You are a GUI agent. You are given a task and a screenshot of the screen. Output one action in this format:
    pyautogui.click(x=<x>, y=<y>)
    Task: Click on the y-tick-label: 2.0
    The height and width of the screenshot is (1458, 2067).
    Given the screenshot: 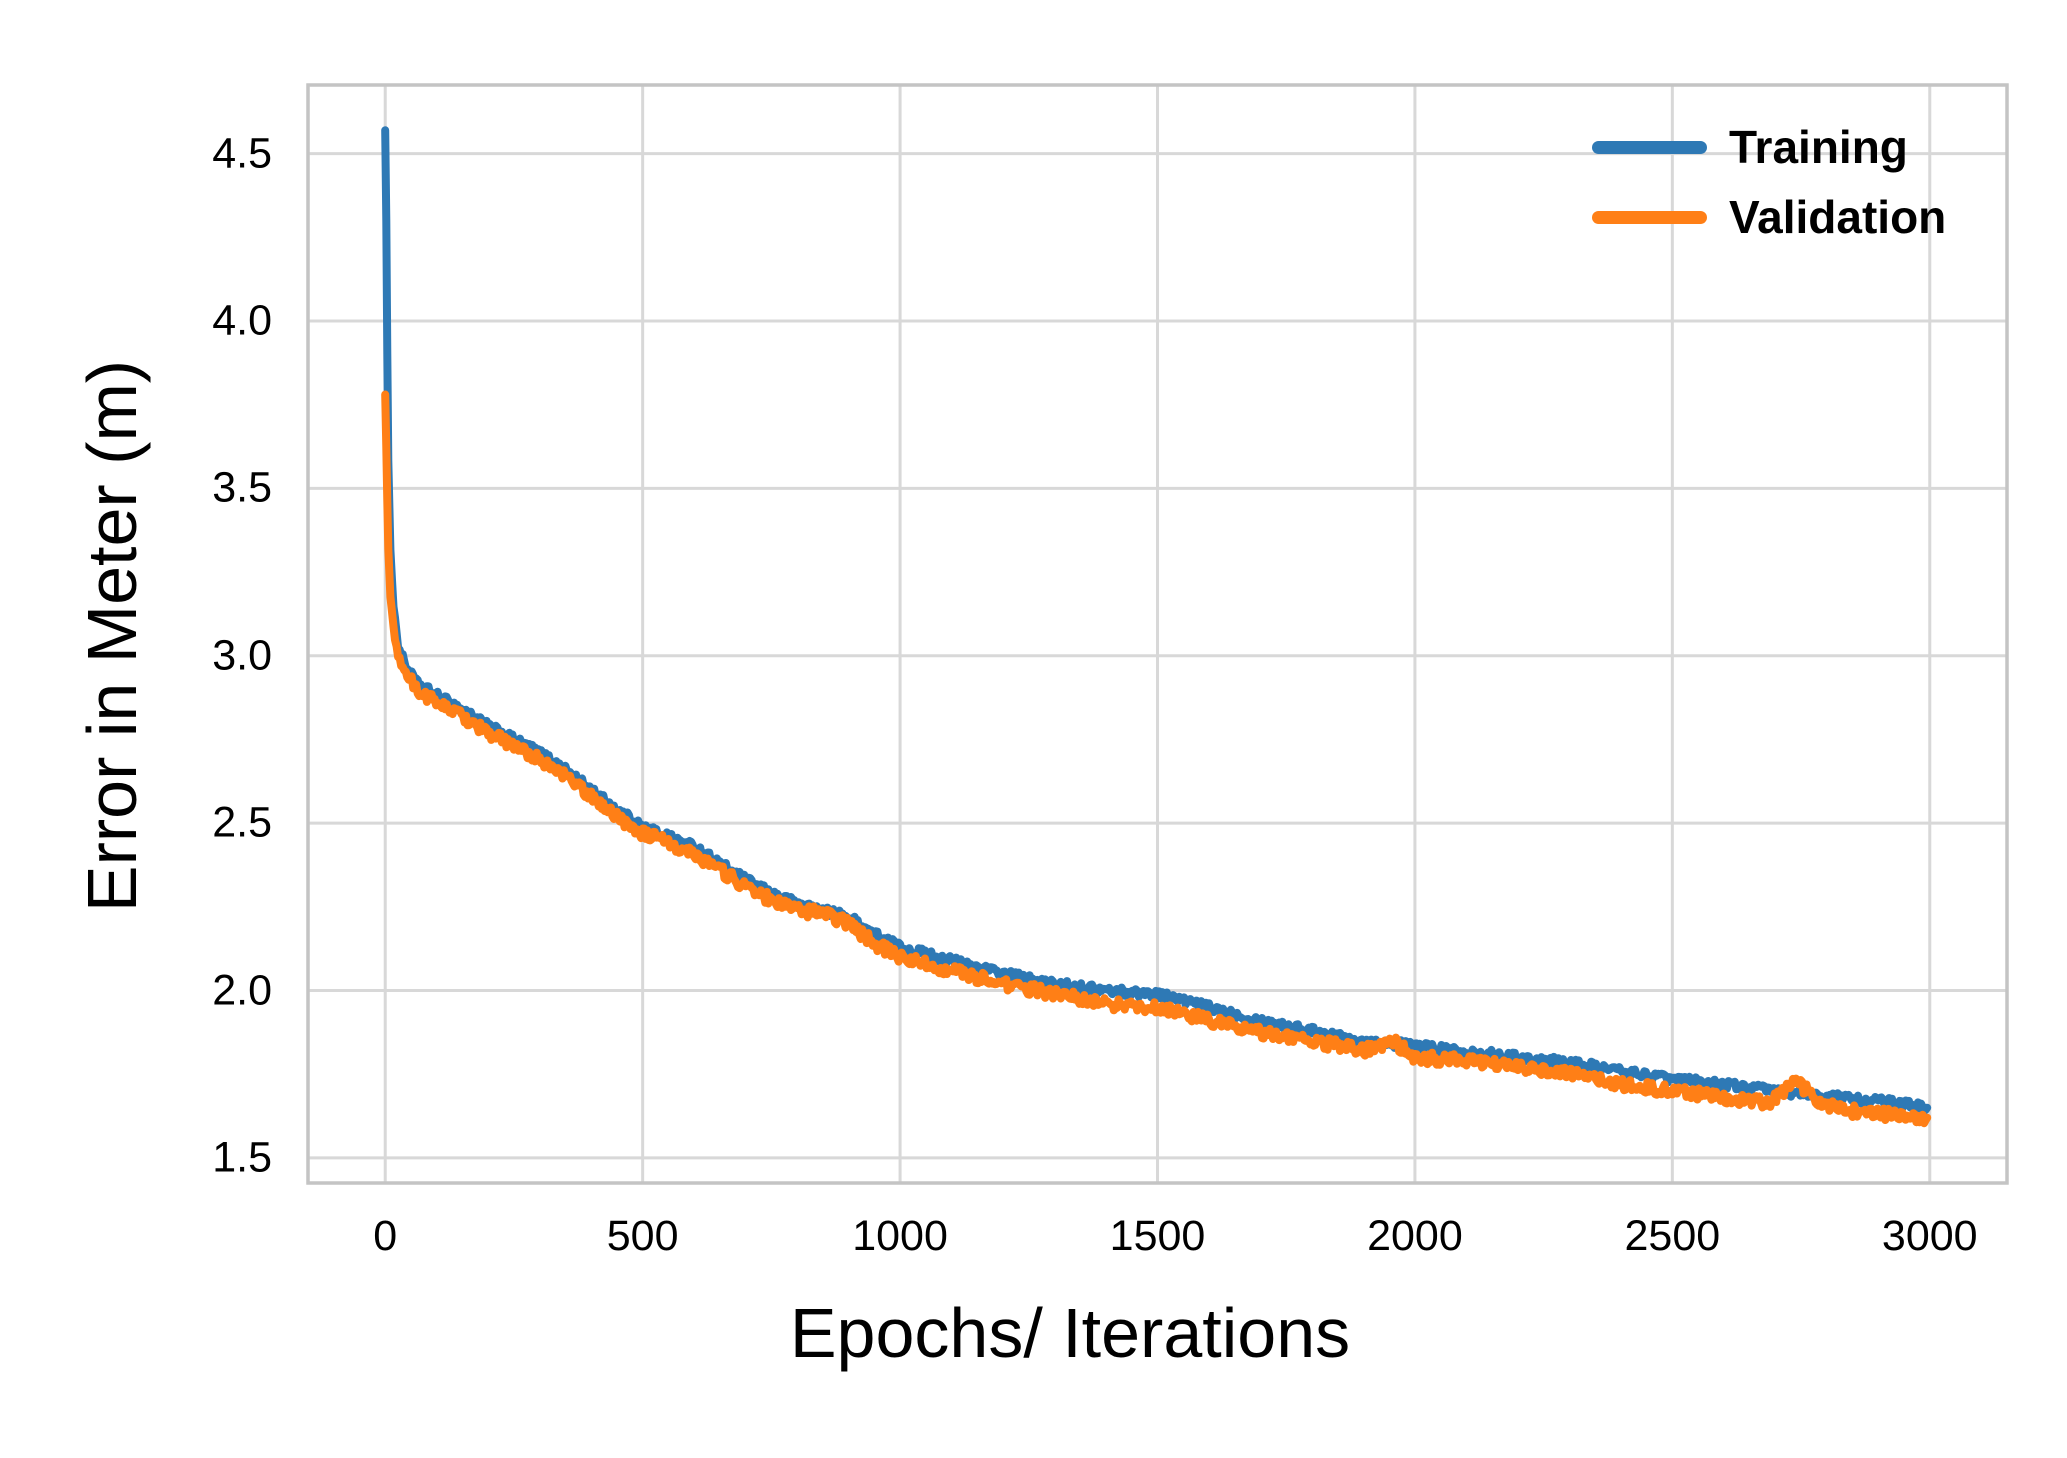 What is the action you would take?
    pyautogui.click(x=242, y=990)
    